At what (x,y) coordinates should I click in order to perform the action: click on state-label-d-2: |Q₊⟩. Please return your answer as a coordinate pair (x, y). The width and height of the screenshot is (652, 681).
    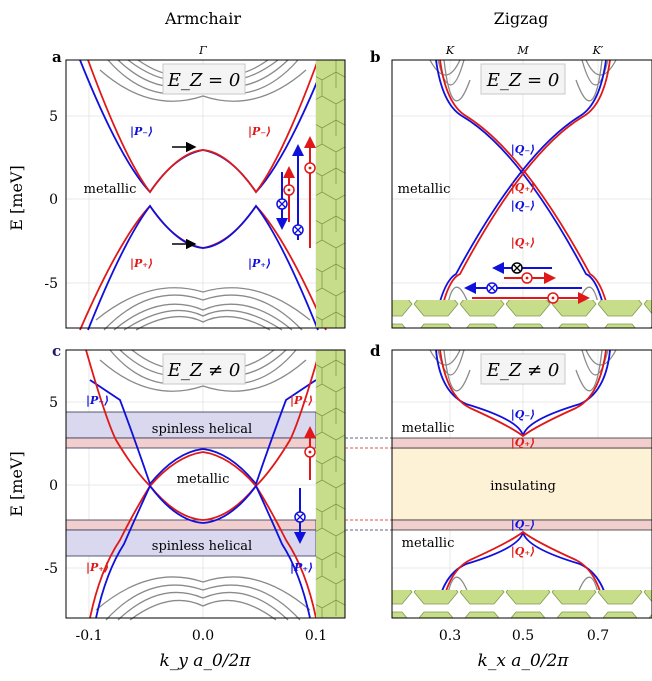
    Looking at the image, I should click on (523, 442).